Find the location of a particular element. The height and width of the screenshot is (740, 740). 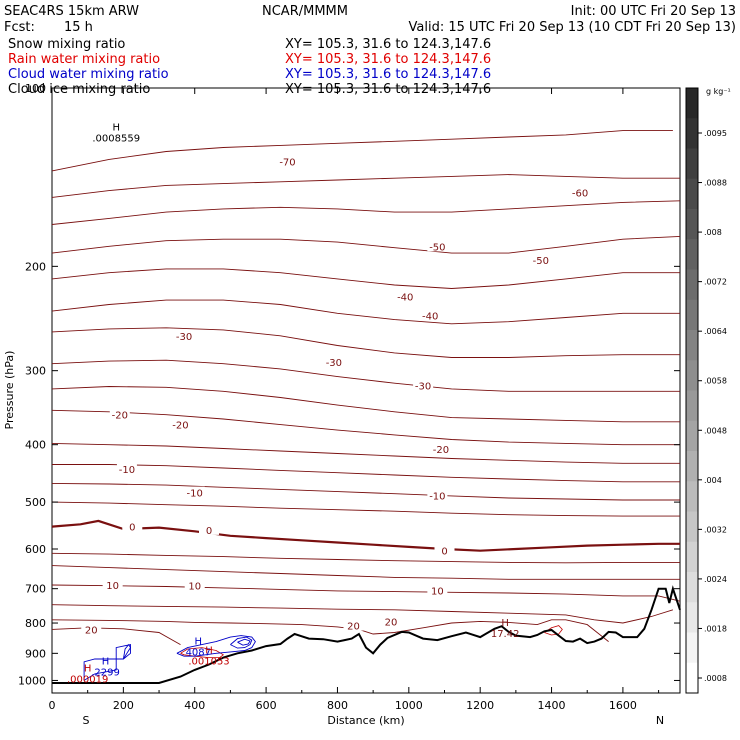

x-tick-label: 400 is located at coordinates (194, 705).